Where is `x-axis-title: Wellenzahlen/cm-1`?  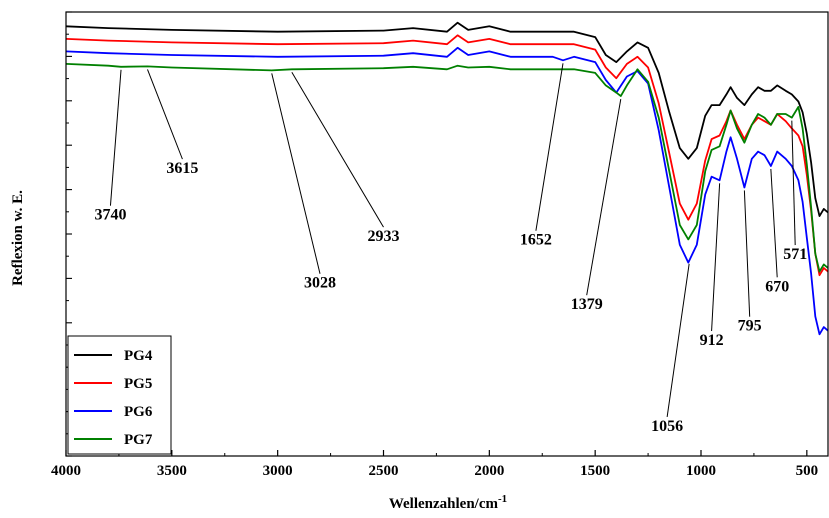 x-axis-title: Wellenzahlen/cm-1 is located at coordinates (448, 502).